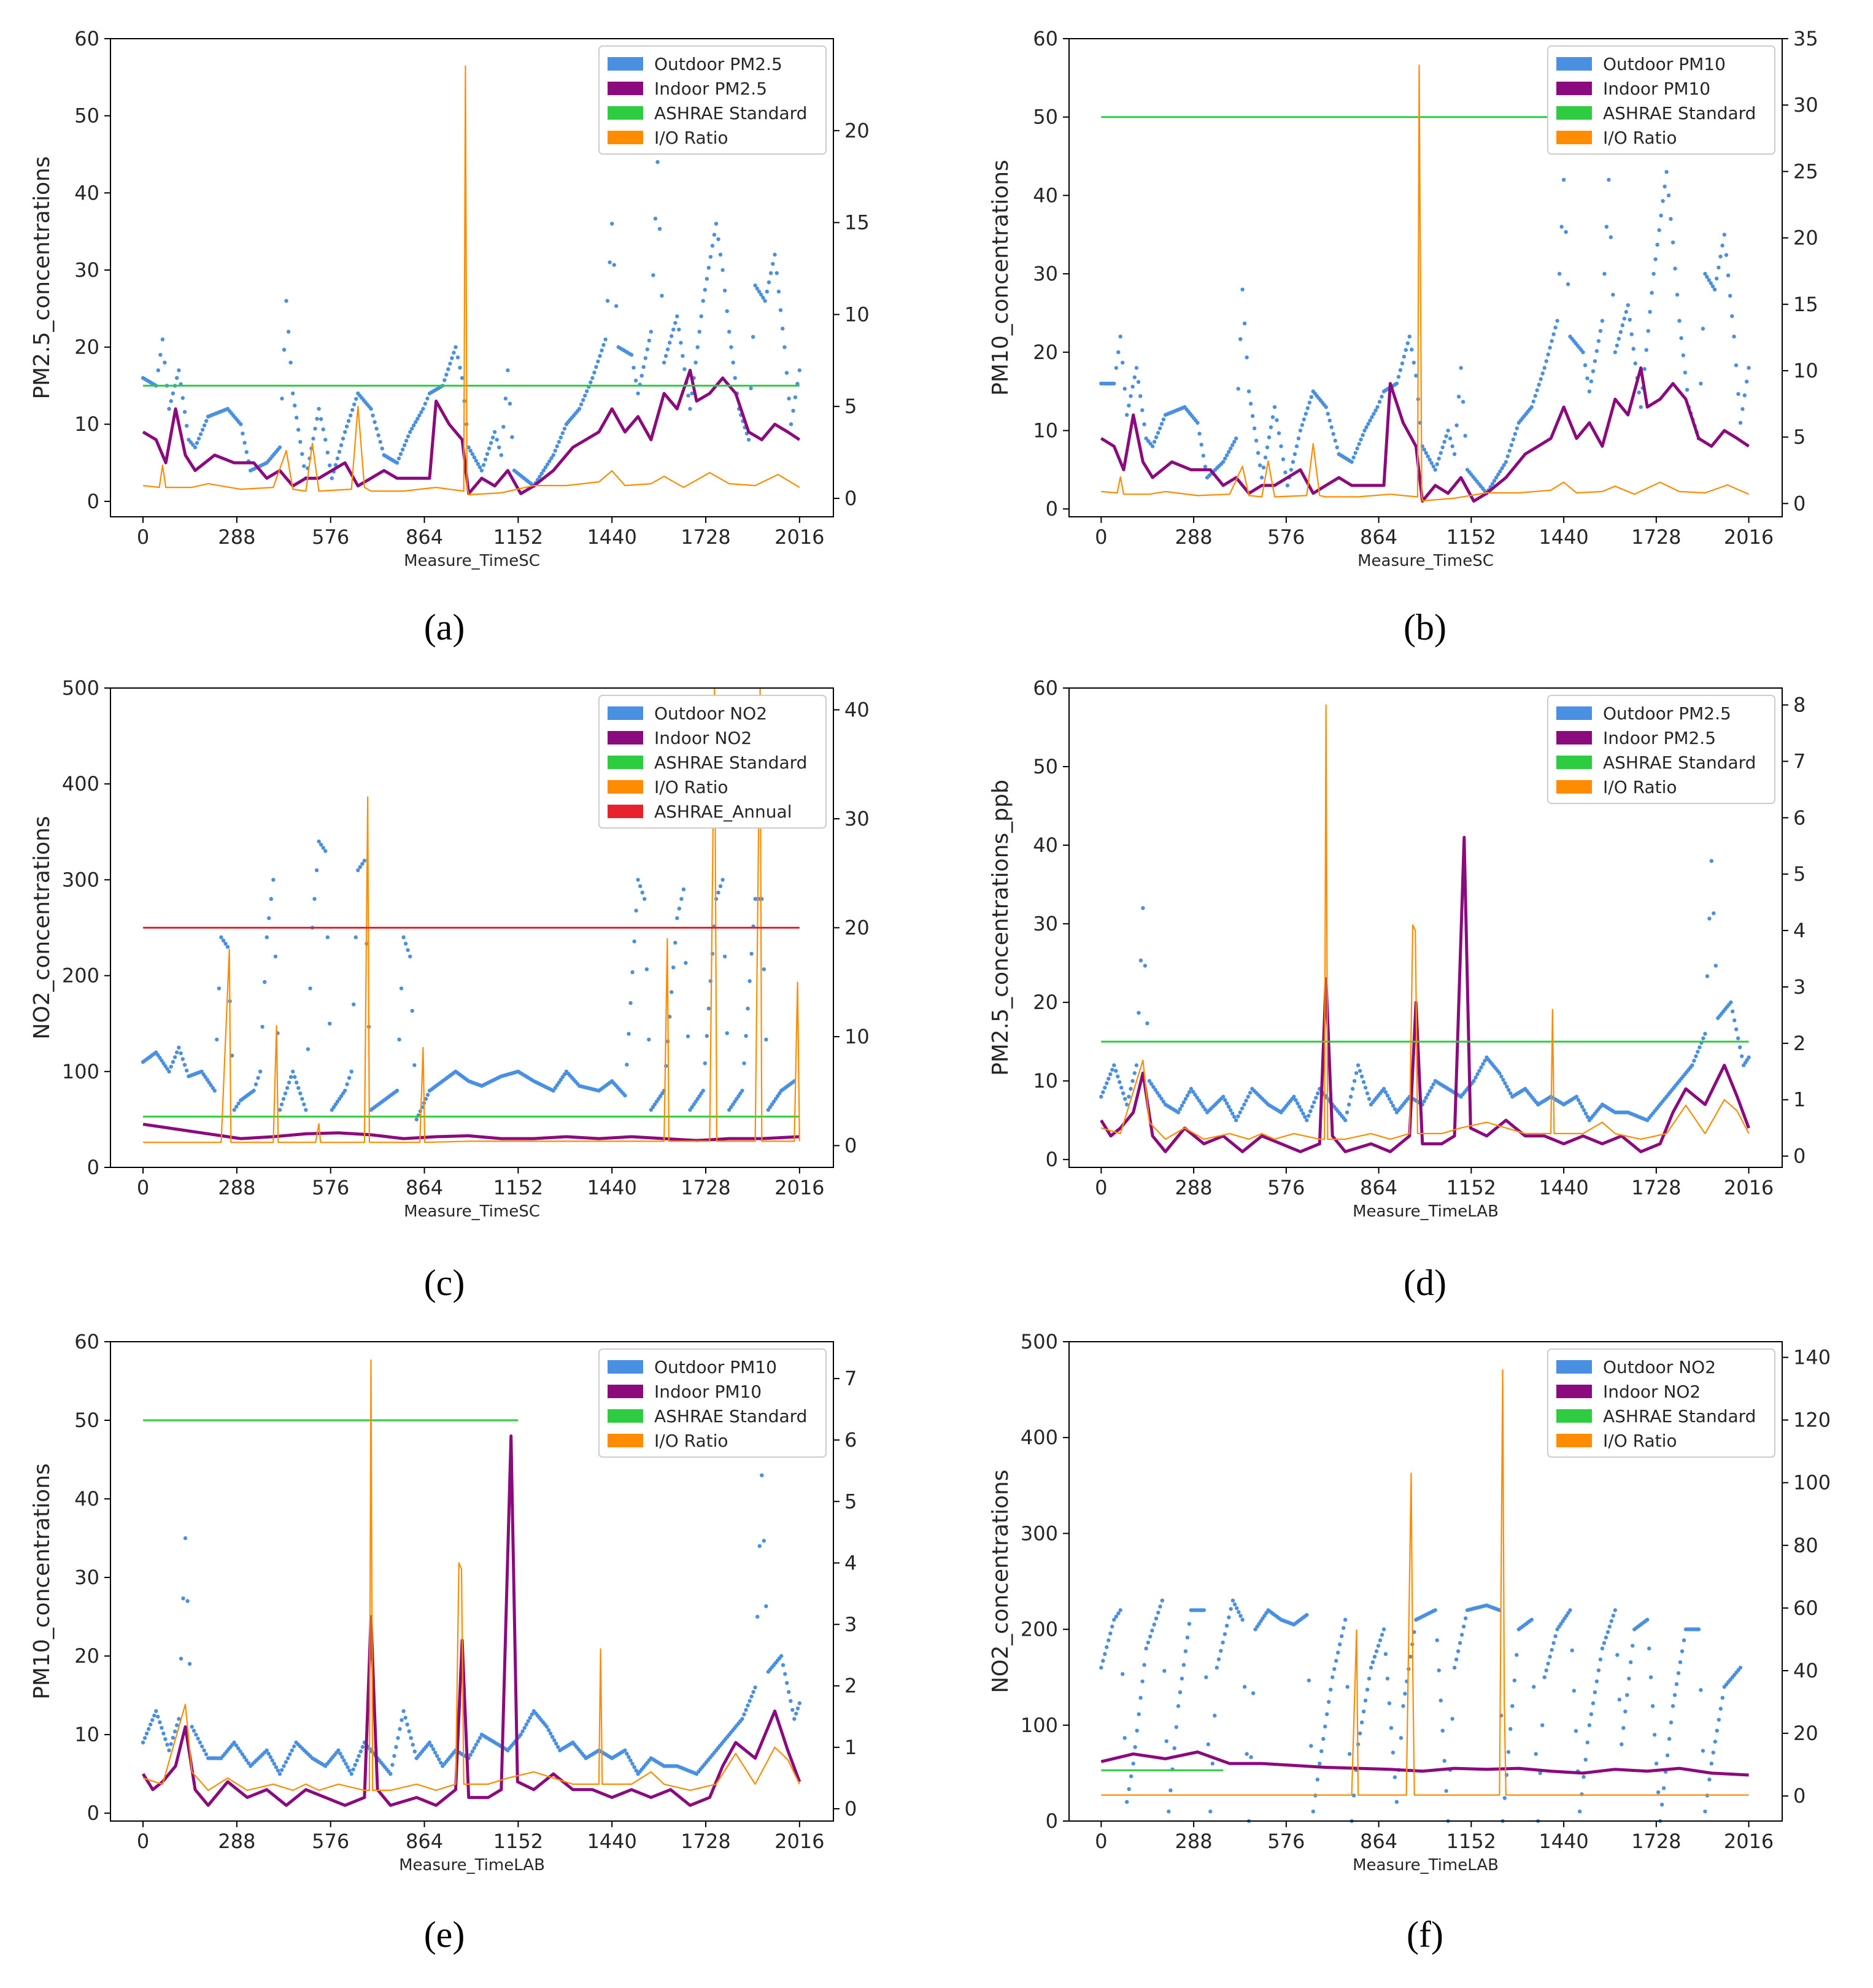 The image size is (1873, 1988). Describe the element at coordinates (708, 1392) in the screenshot. I see `legend-label: Indoor PM10` at that location.